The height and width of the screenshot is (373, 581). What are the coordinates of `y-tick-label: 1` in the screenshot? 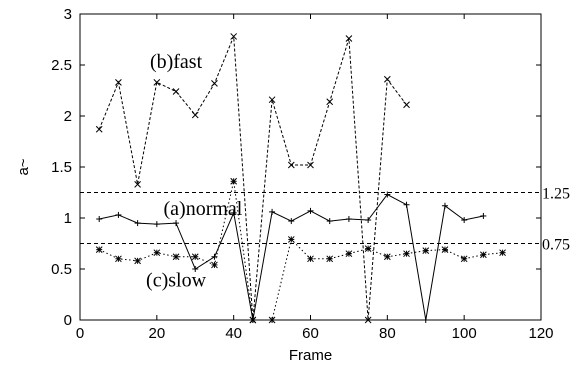 It's located at (68, 218).